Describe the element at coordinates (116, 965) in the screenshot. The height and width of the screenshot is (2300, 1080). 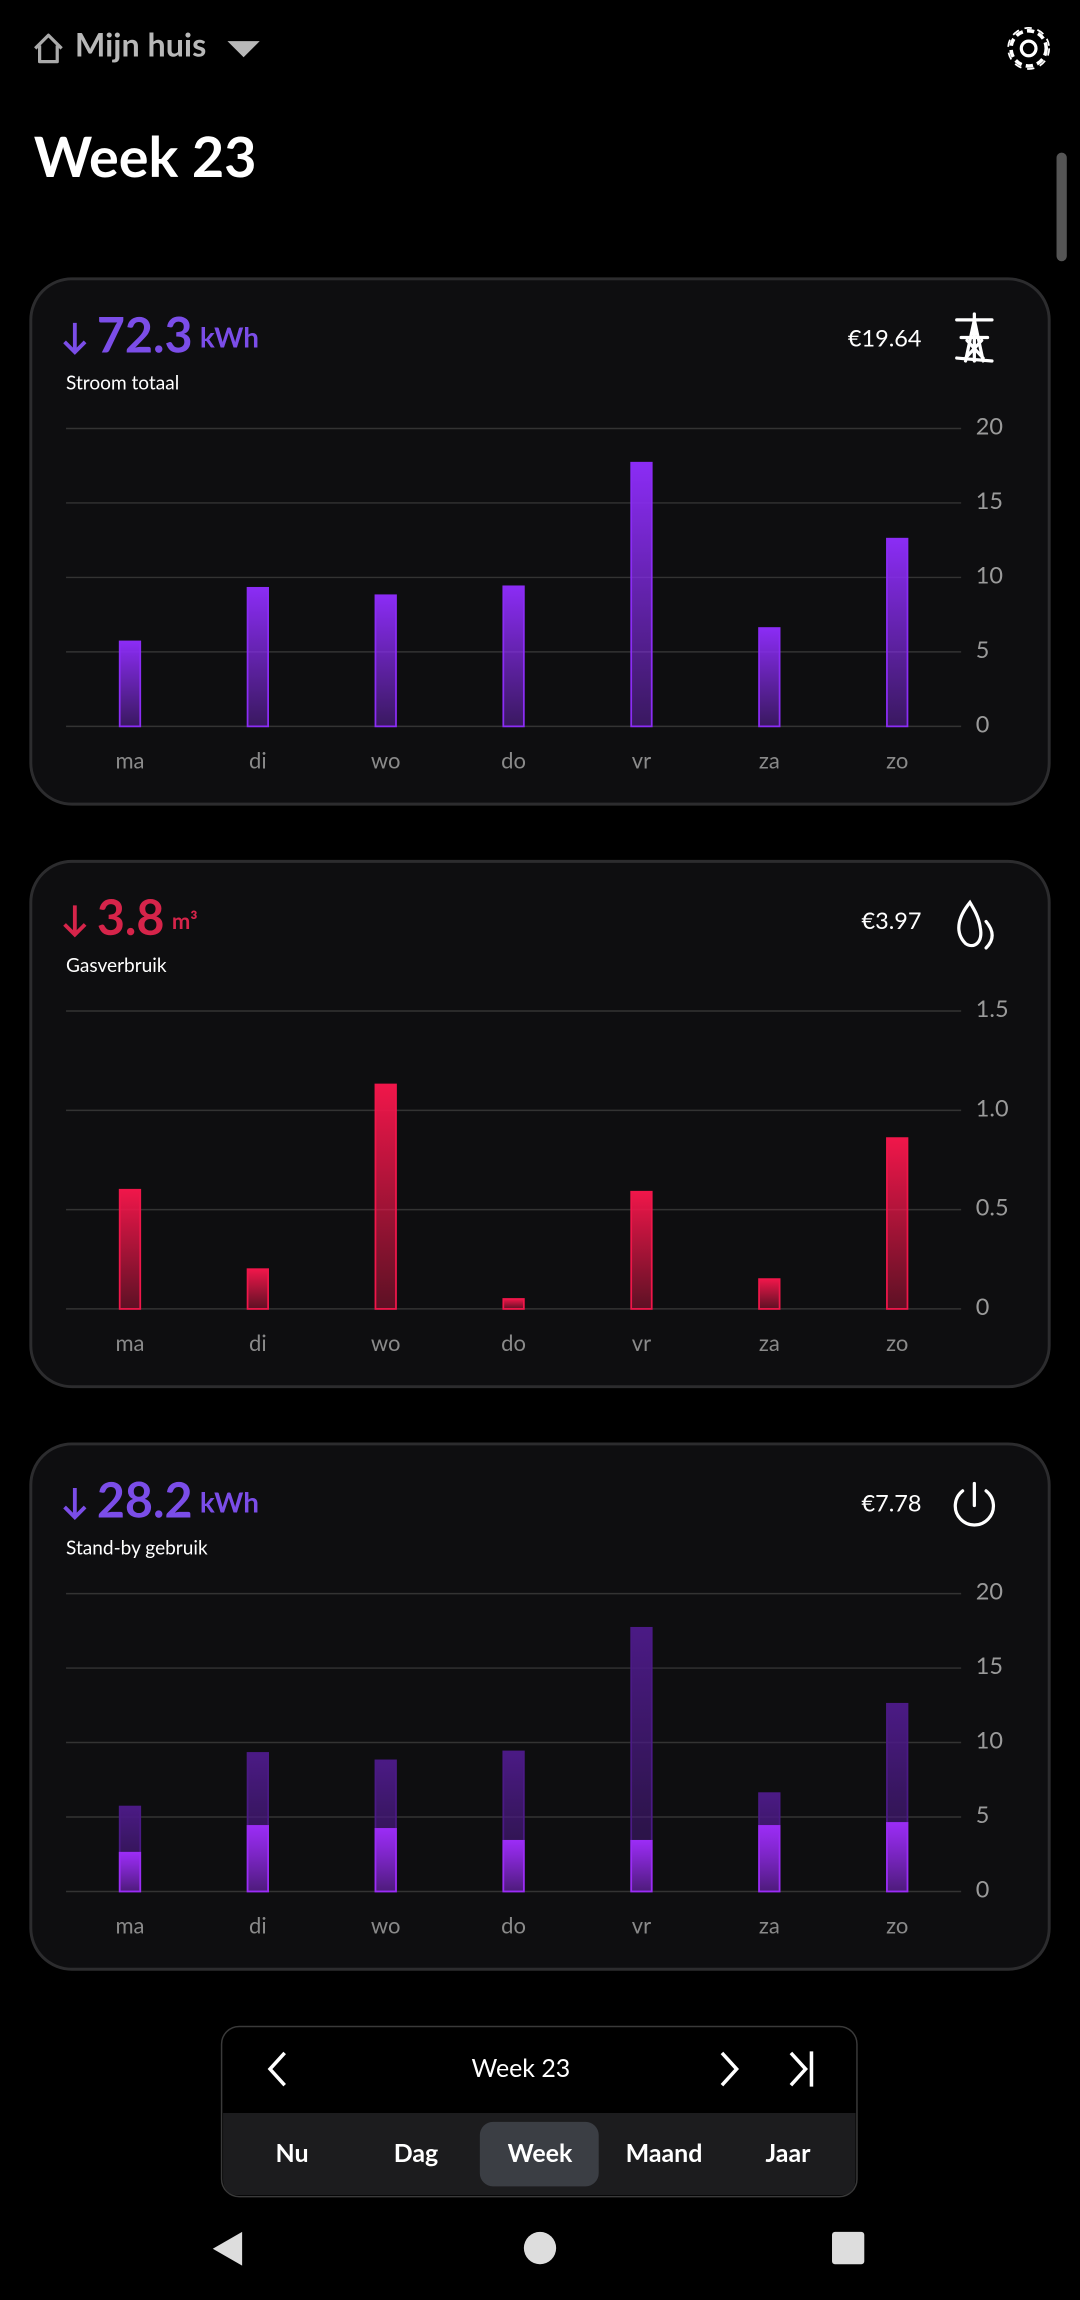
I see `card-label: Gasverbruik` at that location.